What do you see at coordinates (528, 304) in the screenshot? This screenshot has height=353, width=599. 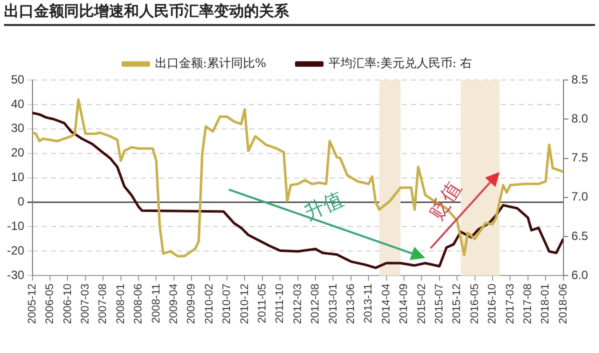 I see `x-tick-label: 2017-08` at bounding box center [528, 304].